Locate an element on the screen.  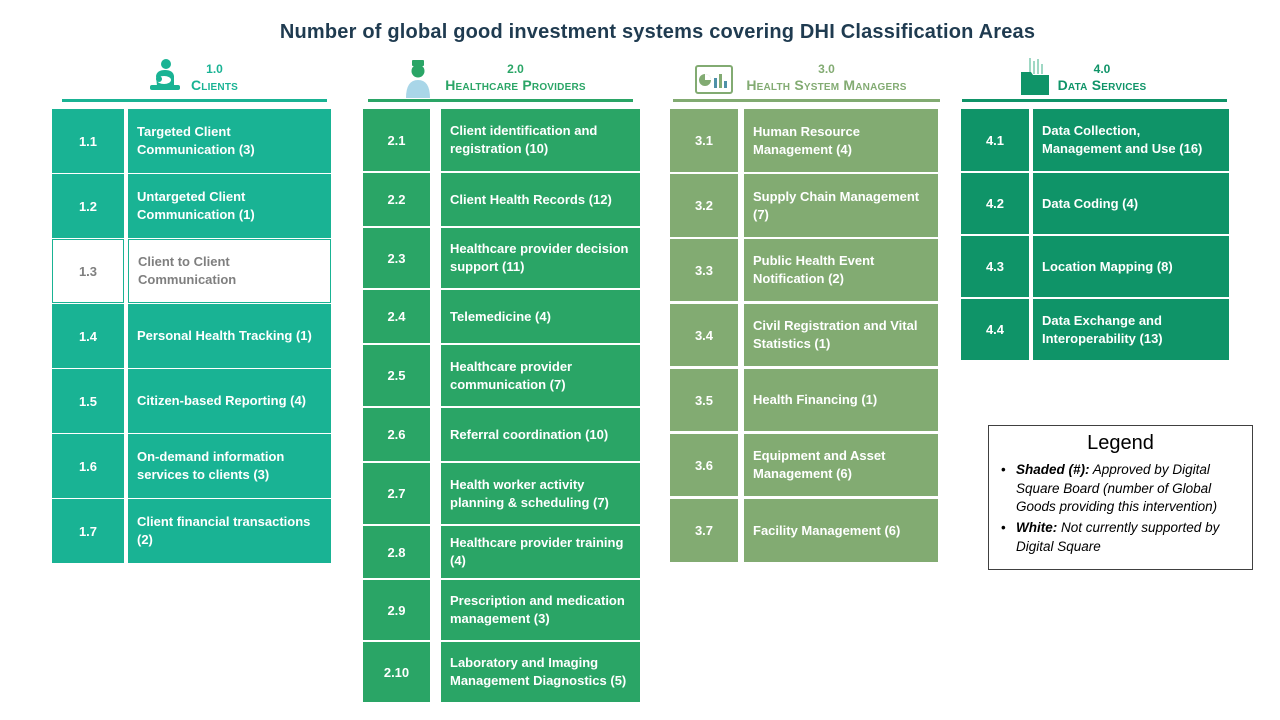
column-header-healthcare-providers: 2.0 Healthcare Providers is located at coordinates (500, 80).